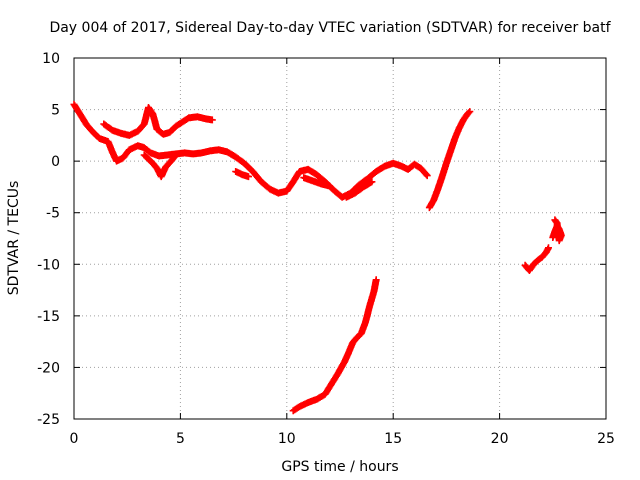 This screenshot has height=480, width=640. Describe the element at coordinates (393, 439) in the screenshot. I see `x-tick-label: 15` at that location.